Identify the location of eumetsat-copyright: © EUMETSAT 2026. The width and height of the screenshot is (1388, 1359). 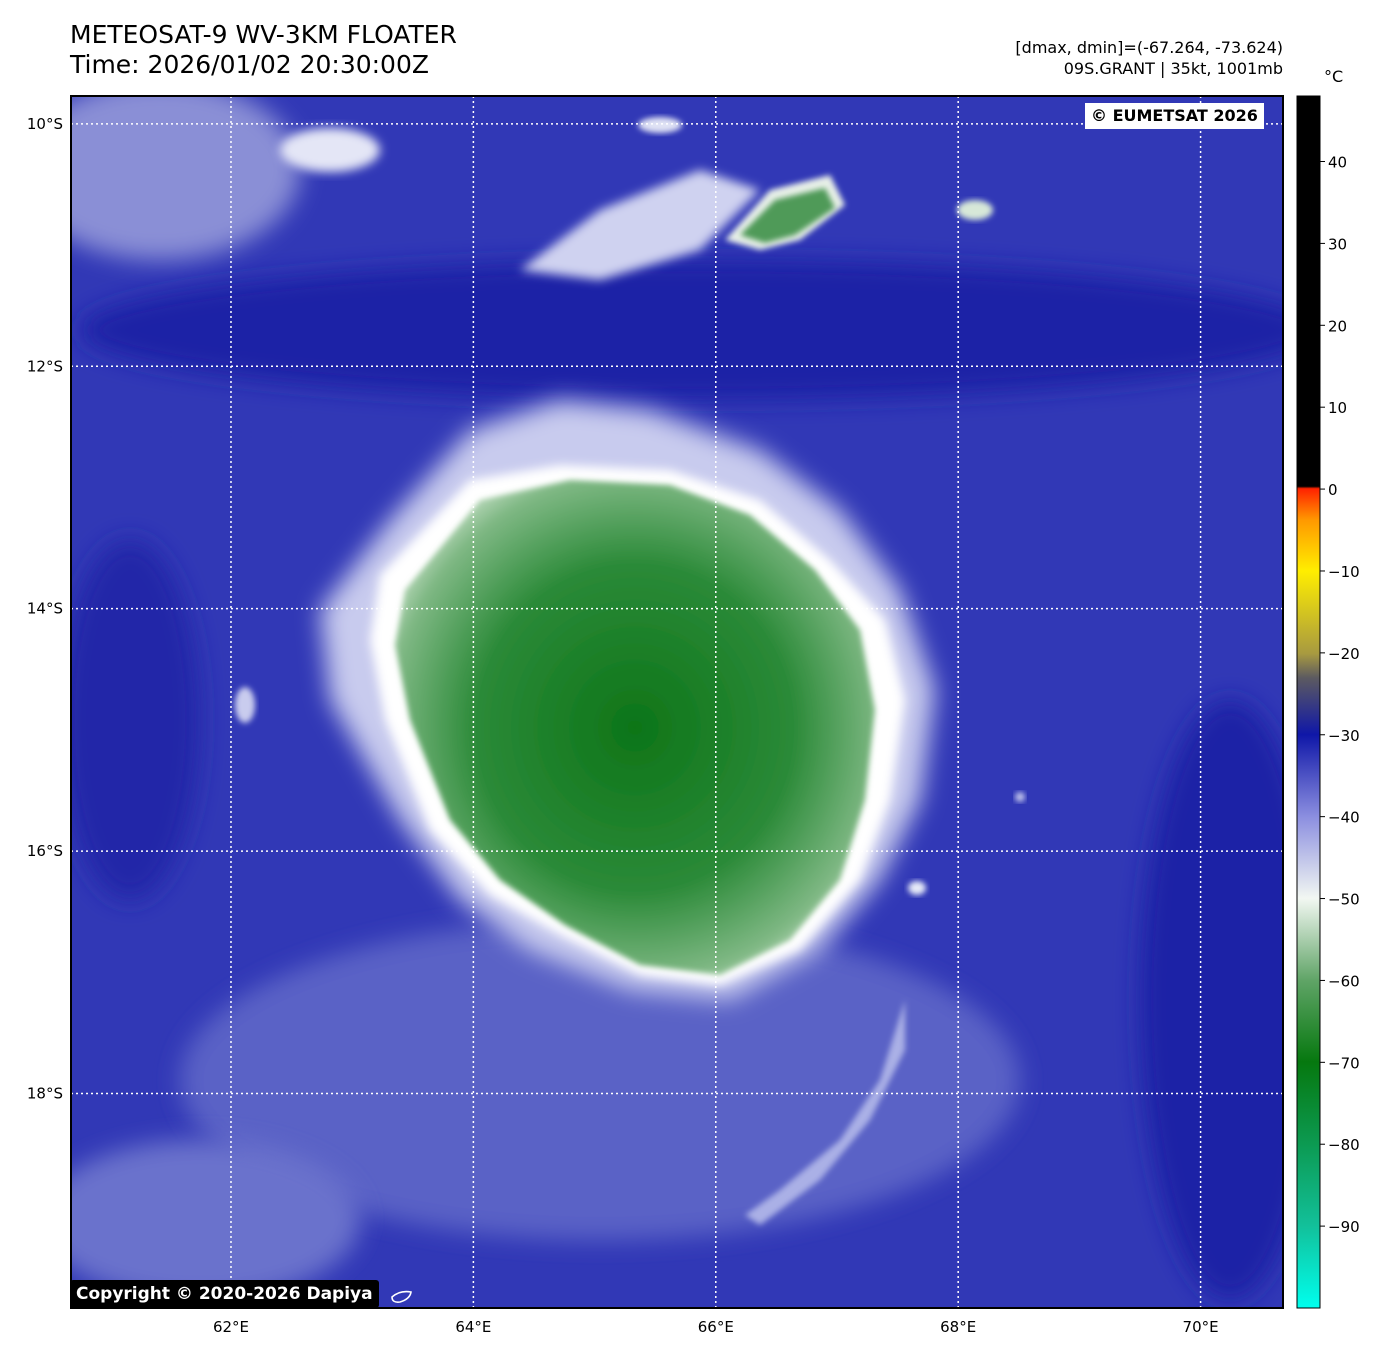
(1174, 116).